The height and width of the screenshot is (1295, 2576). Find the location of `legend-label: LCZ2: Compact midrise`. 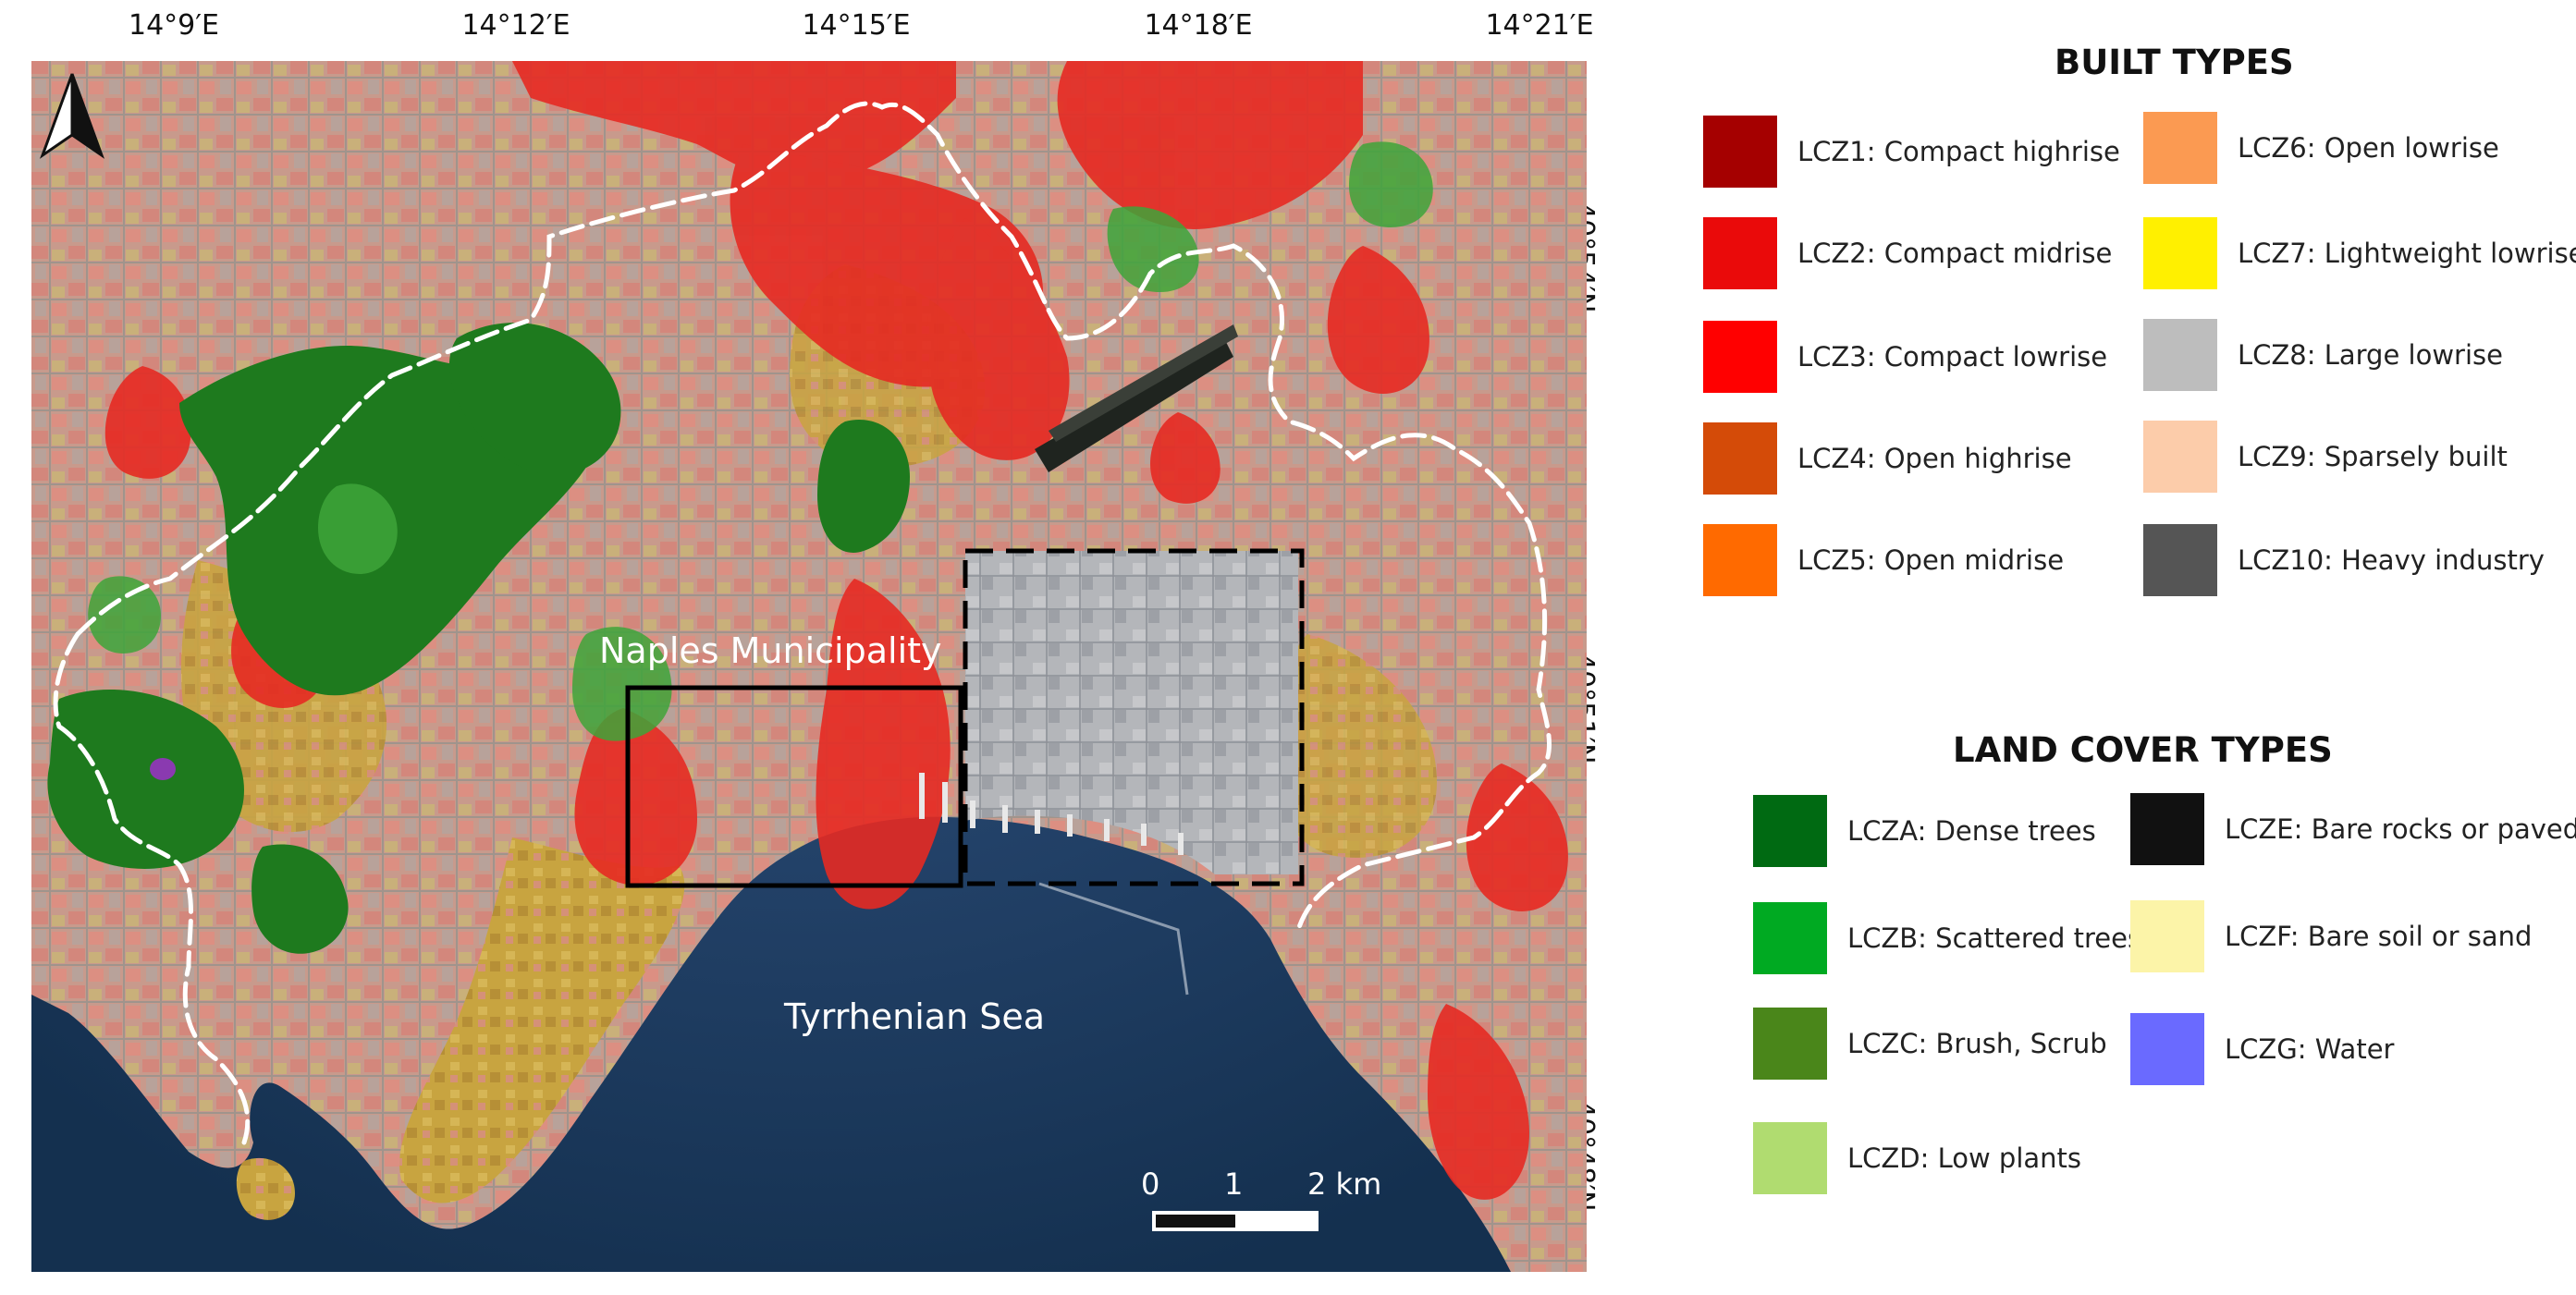

legend-label: LCZ2: Compact midrise is located at coordinates (1955, 253).